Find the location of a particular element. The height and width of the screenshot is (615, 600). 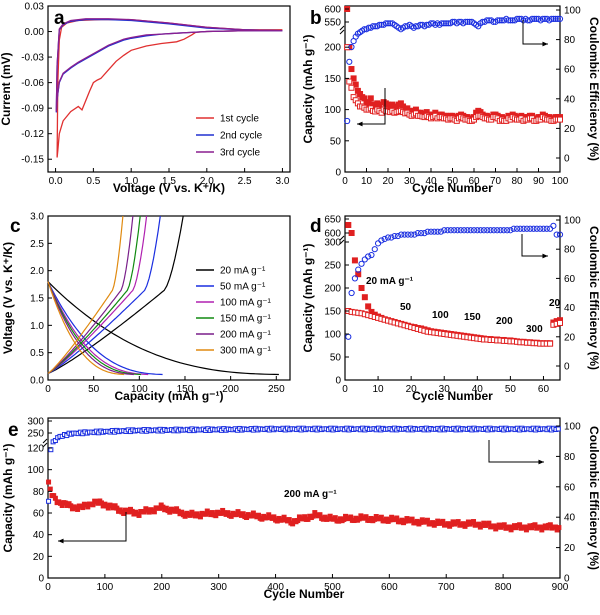

panel-e-ytick-right-label: 60 is located at coordinates (570, 487).